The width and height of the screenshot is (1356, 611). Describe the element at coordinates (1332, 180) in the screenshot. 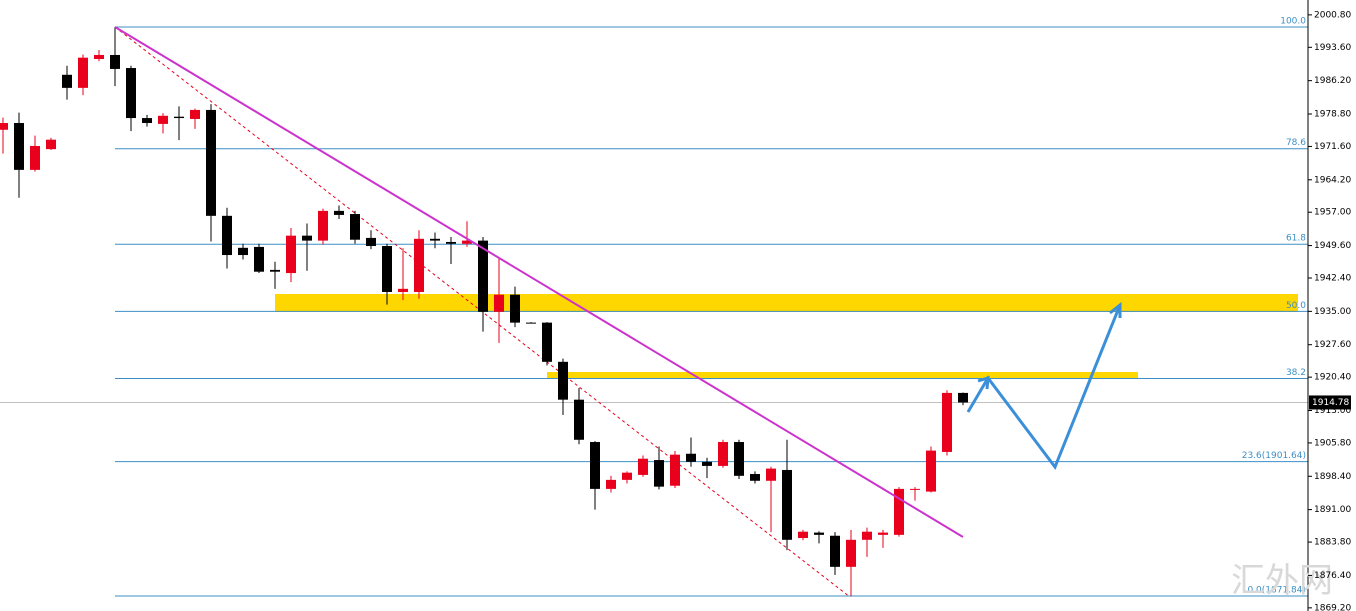

I see `y-tick-label: 1964.20` at that location.